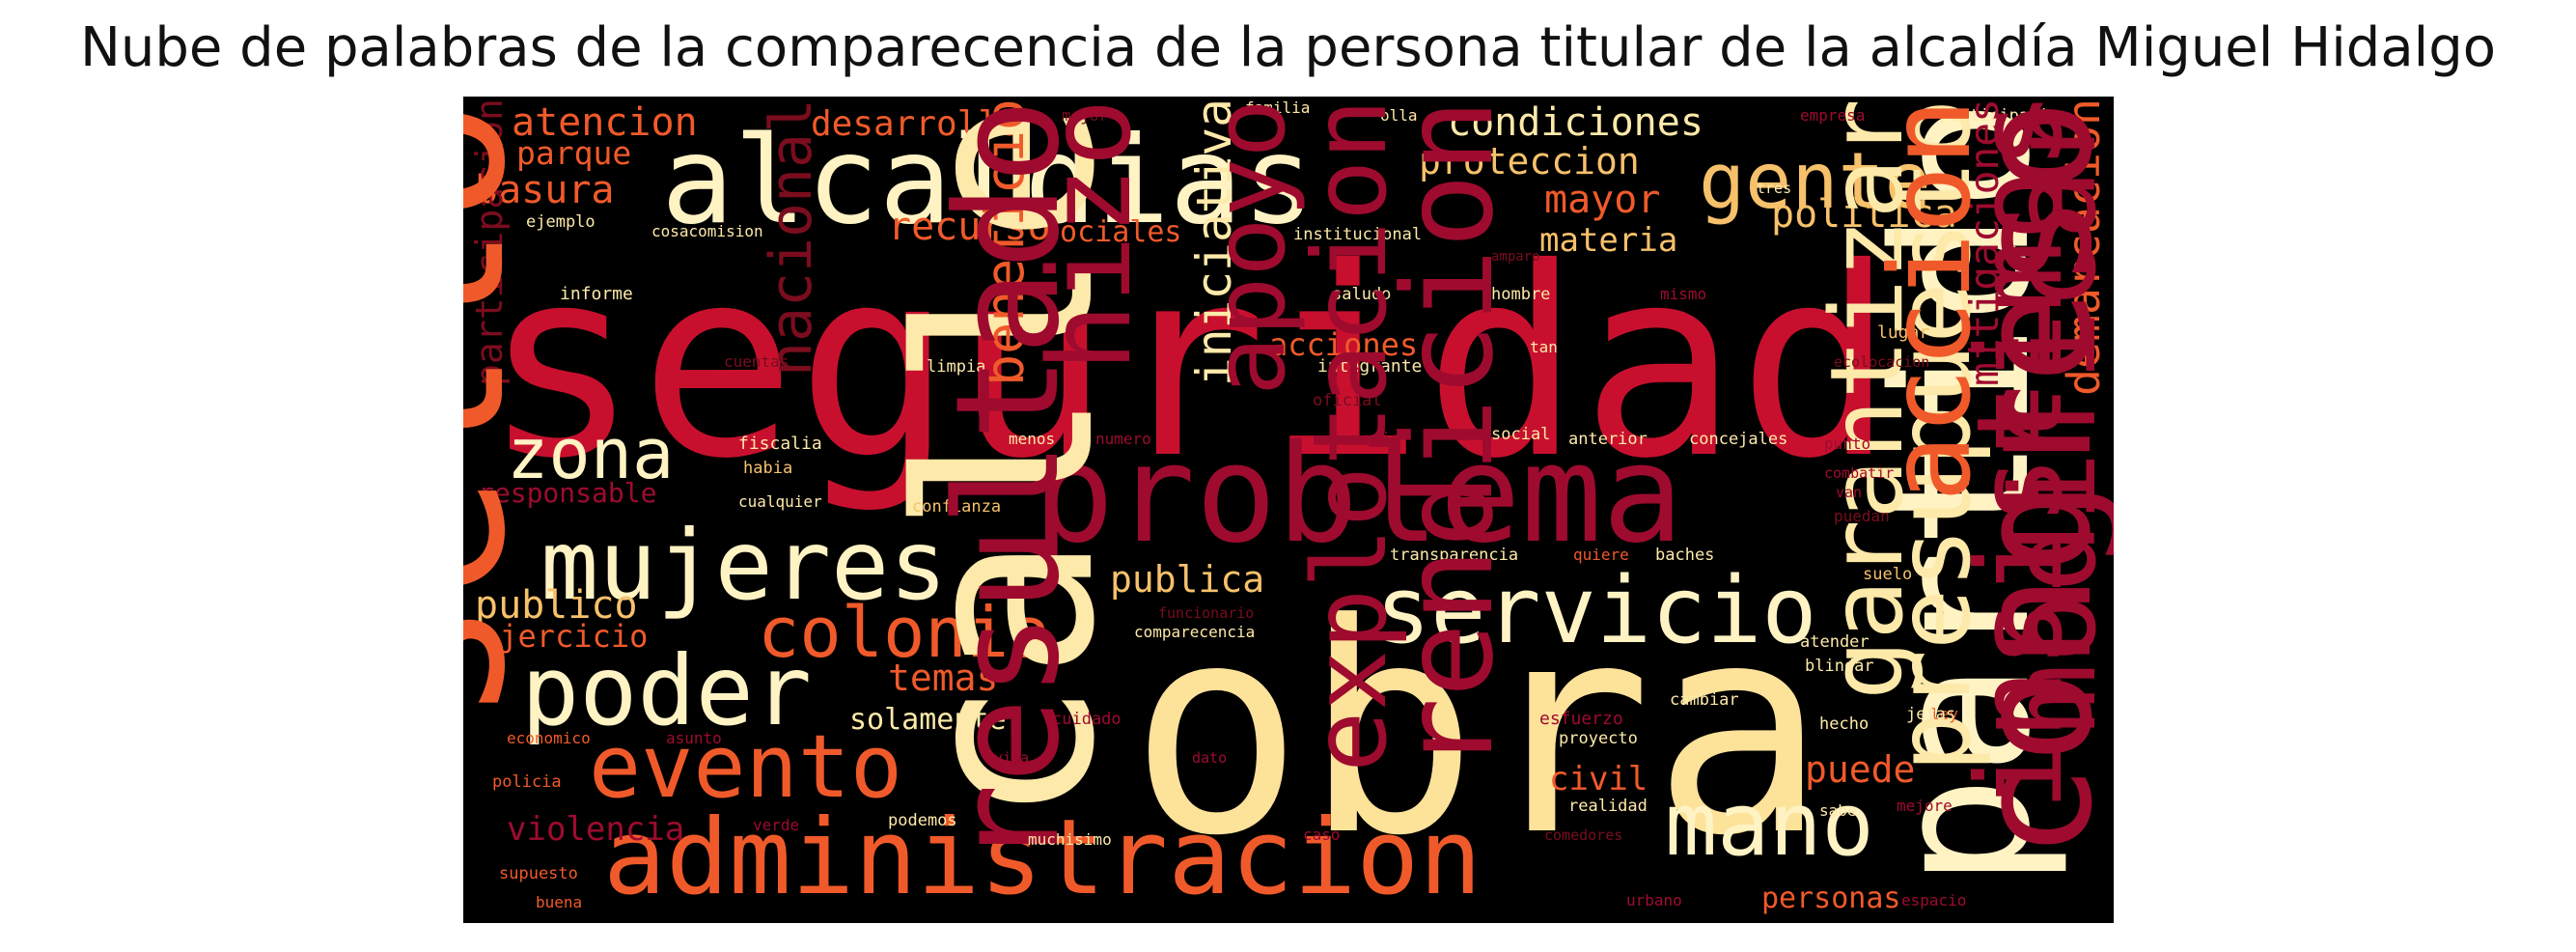 The height and width of the screenshot is (952, 2576). Describe the element at coordinates (1209, 758) in the screenshot. I see `word-dato: dato` at that location.